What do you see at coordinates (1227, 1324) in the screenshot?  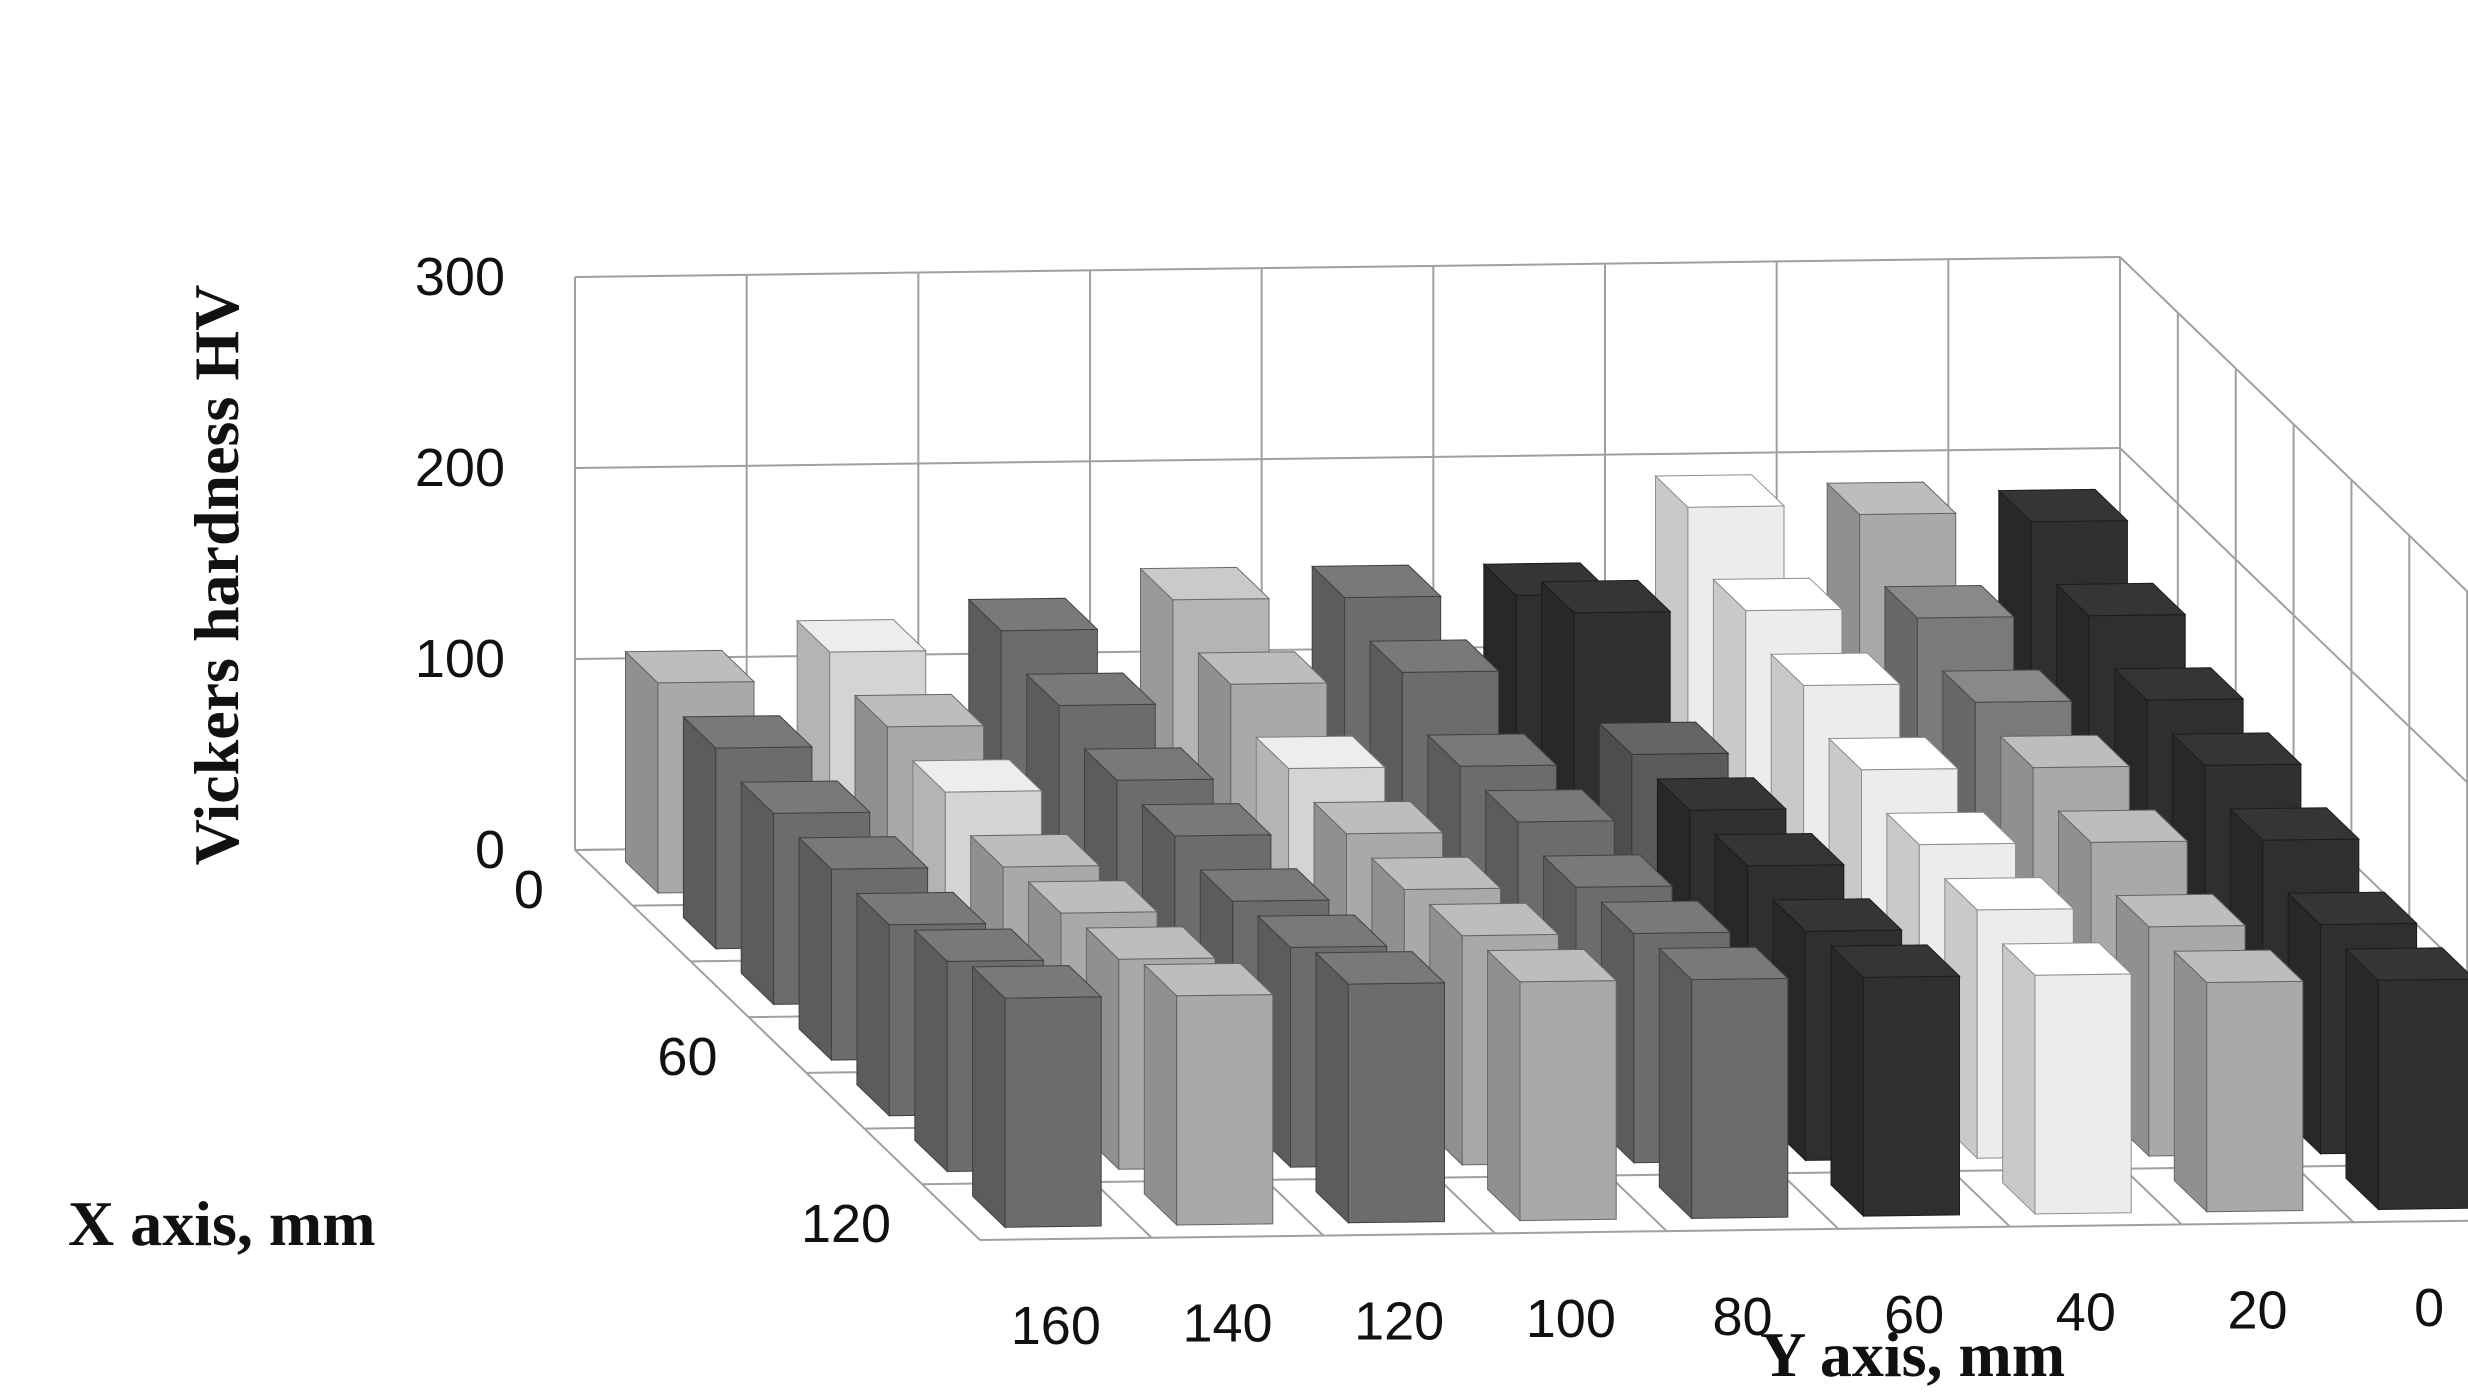 I see `y-tick-label: 140` at bounding box center [1227, 1324].